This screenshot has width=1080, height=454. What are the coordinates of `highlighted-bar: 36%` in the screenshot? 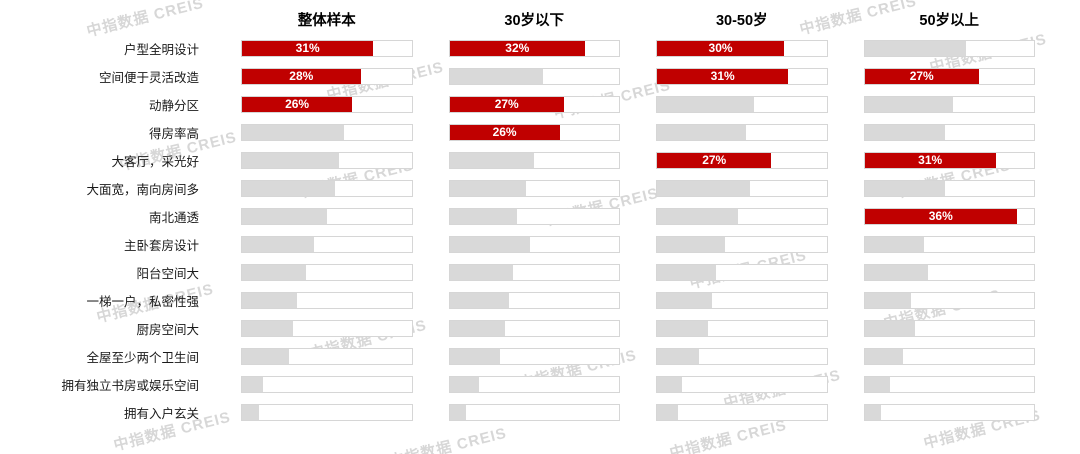 It's located at (941, 216).